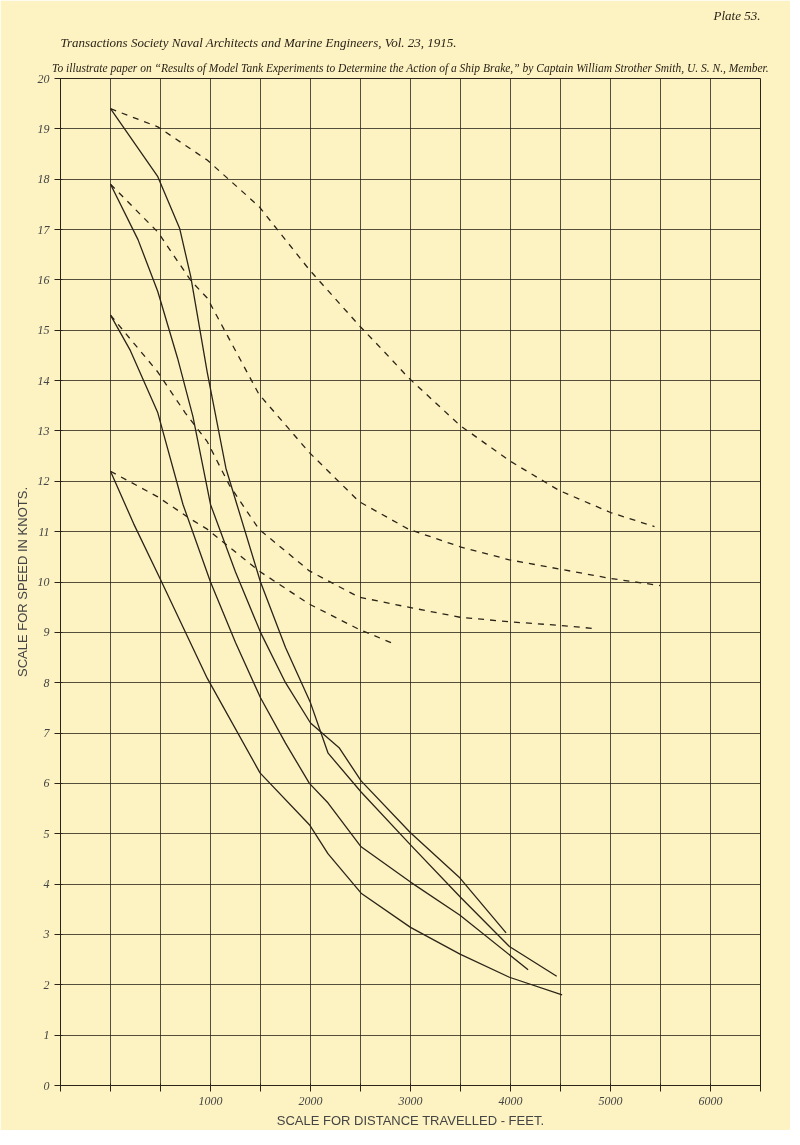  What do you see at coordinates (310, 1100) in the screenshot?
I see `x-tick-label: 2000` at bounding box center [310, 1100].